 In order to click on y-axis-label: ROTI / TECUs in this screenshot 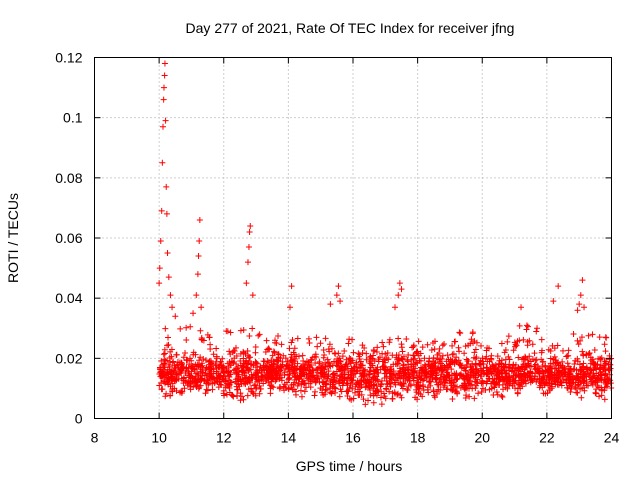, I will do `click(13, 238)`.